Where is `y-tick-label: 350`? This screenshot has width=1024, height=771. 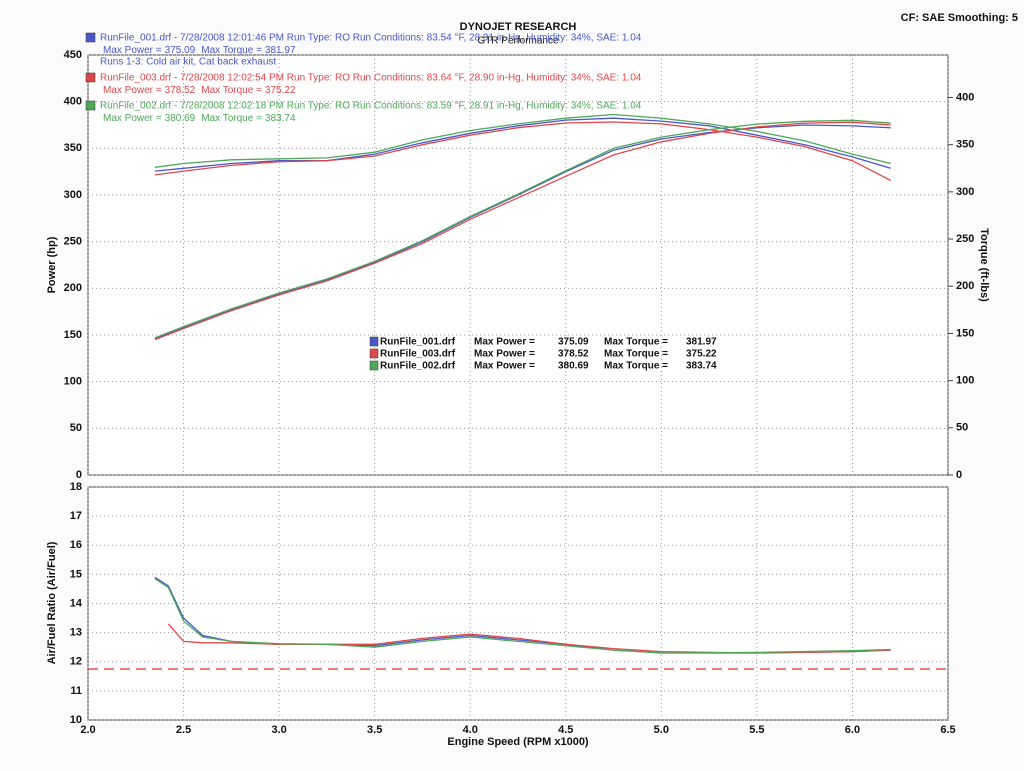 y-tick-label: 350 is located at coordinates (73, 148).